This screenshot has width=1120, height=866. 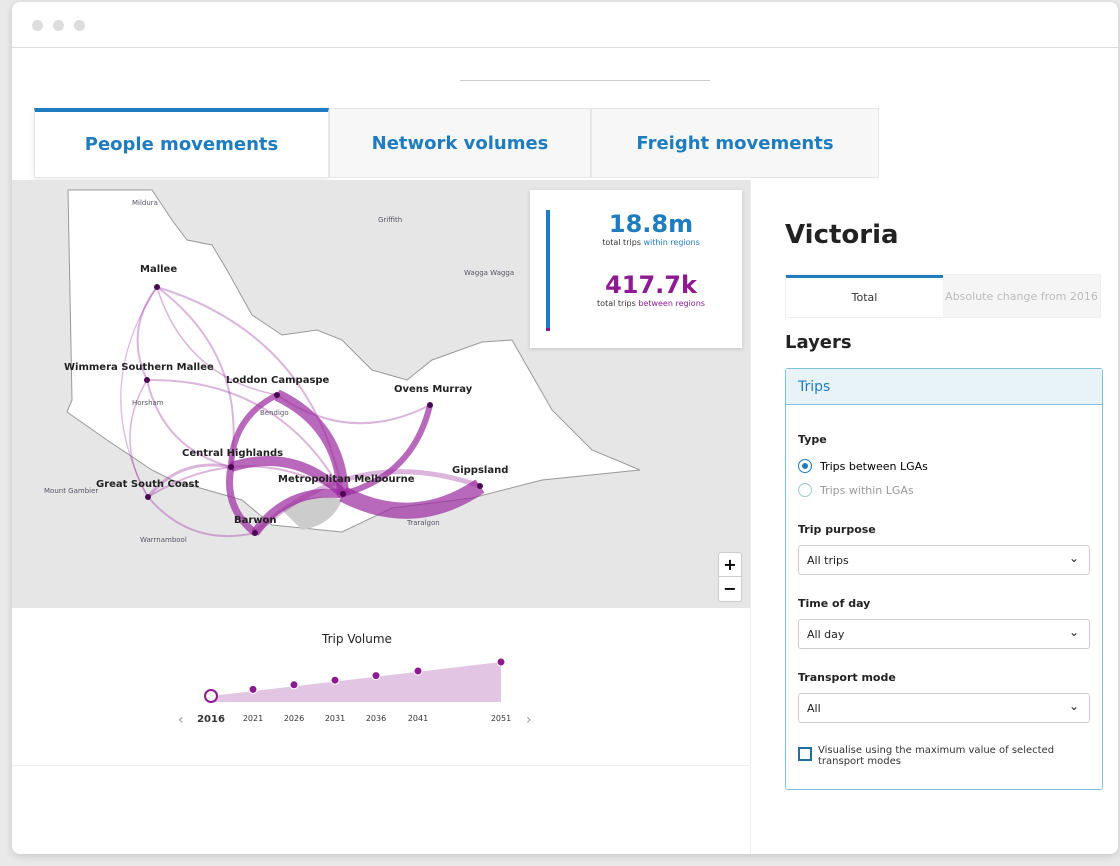 What do you see at coordinates (501, 718) in the screenshot?
I see `year-label: 2051` at bounding box center [501, 718].